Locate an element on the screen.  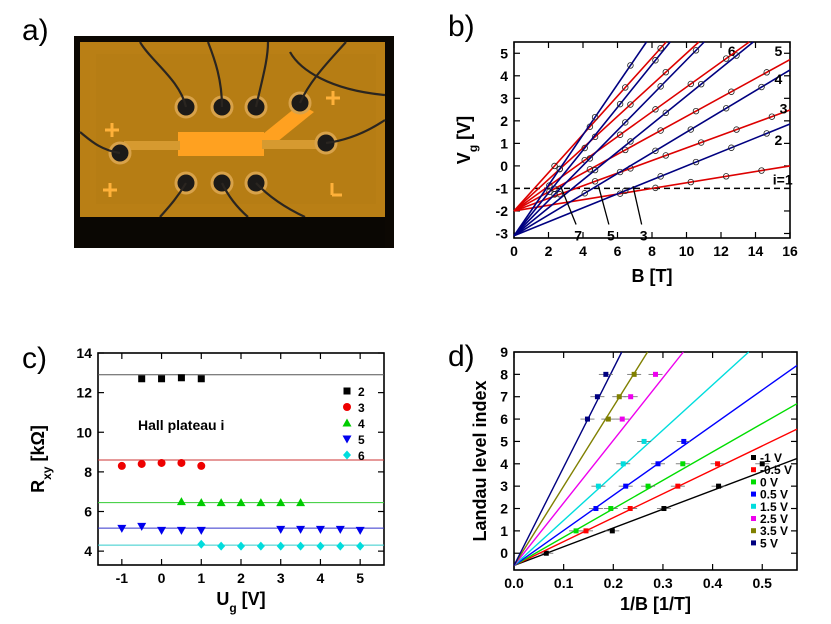
y-tick-label: 3 is located at coordinates (504, 98).